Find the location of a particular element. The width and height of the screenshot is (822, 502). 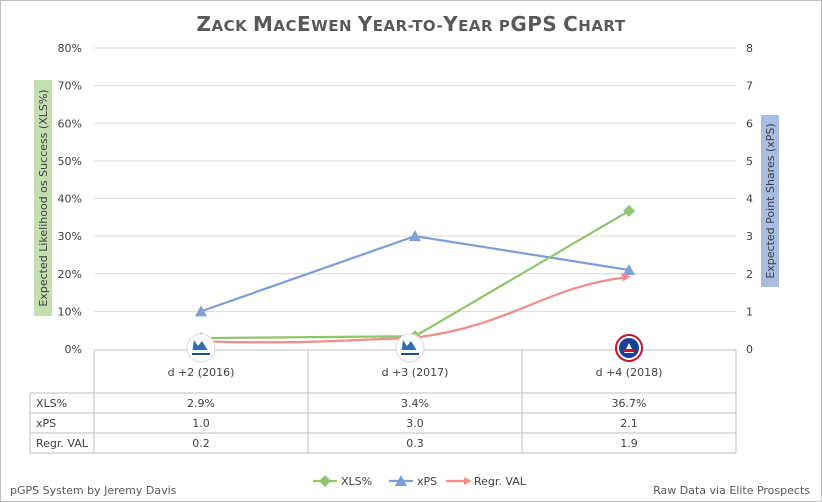

ahl-logo is located at coordinates (629, 348).